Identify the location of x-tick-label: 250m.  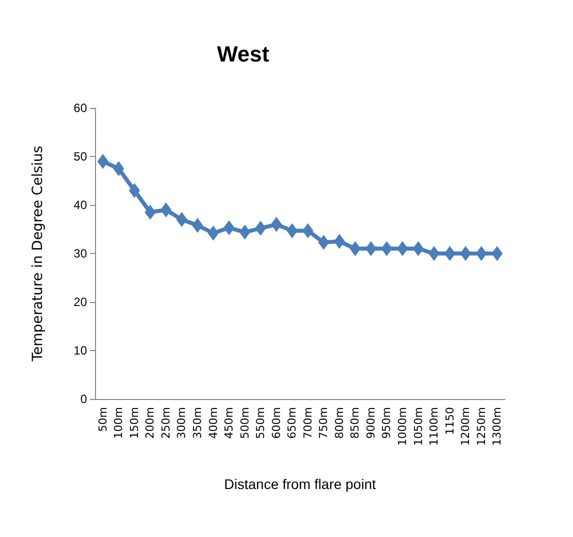
(165, 423).